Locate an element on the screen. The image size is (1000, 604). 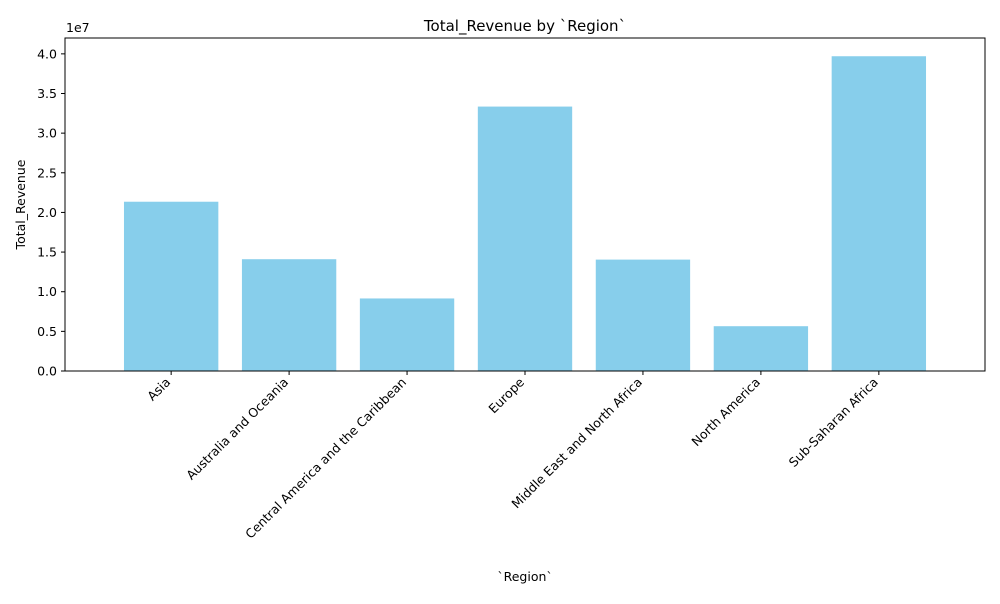
y-tick-label: 0.5 is located at coordinates (47, 331).